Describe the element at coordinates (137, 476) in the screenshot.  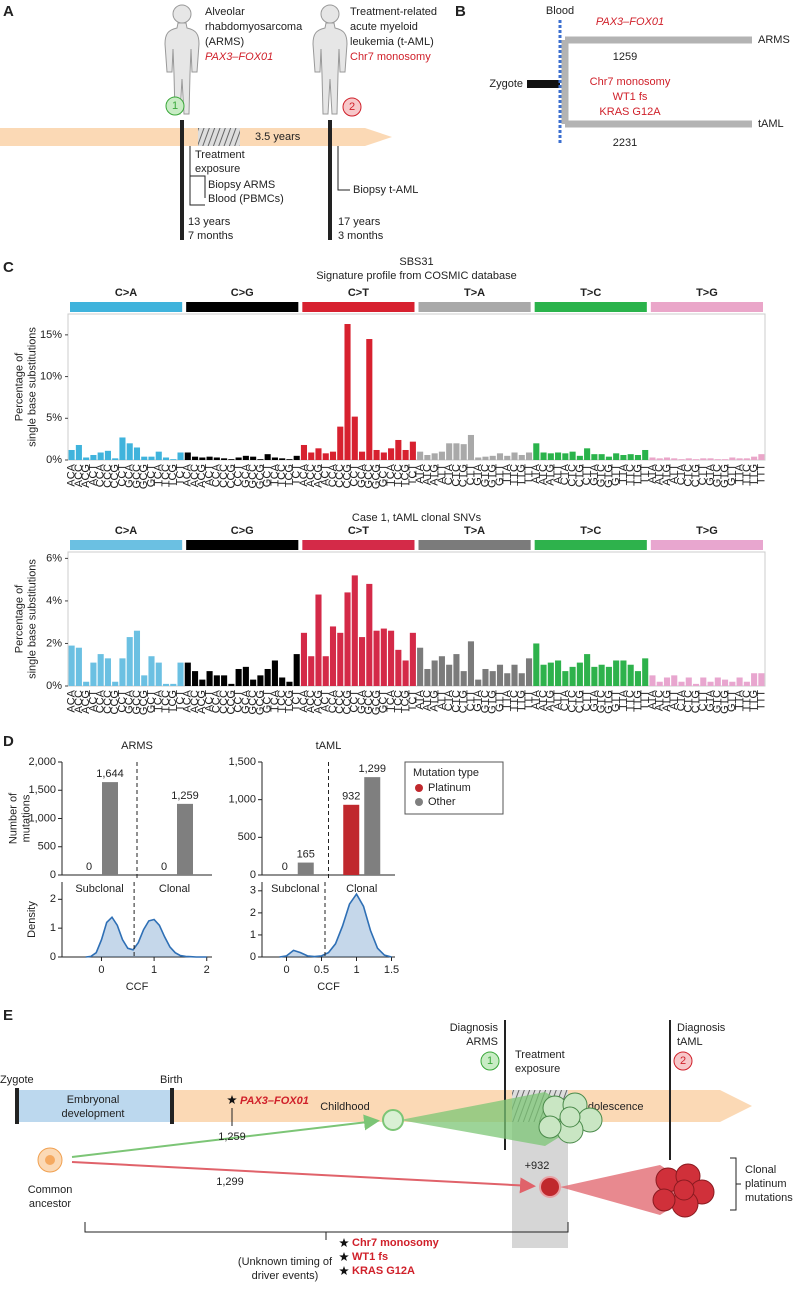
I see `x-tick-label: GCC` at that location.